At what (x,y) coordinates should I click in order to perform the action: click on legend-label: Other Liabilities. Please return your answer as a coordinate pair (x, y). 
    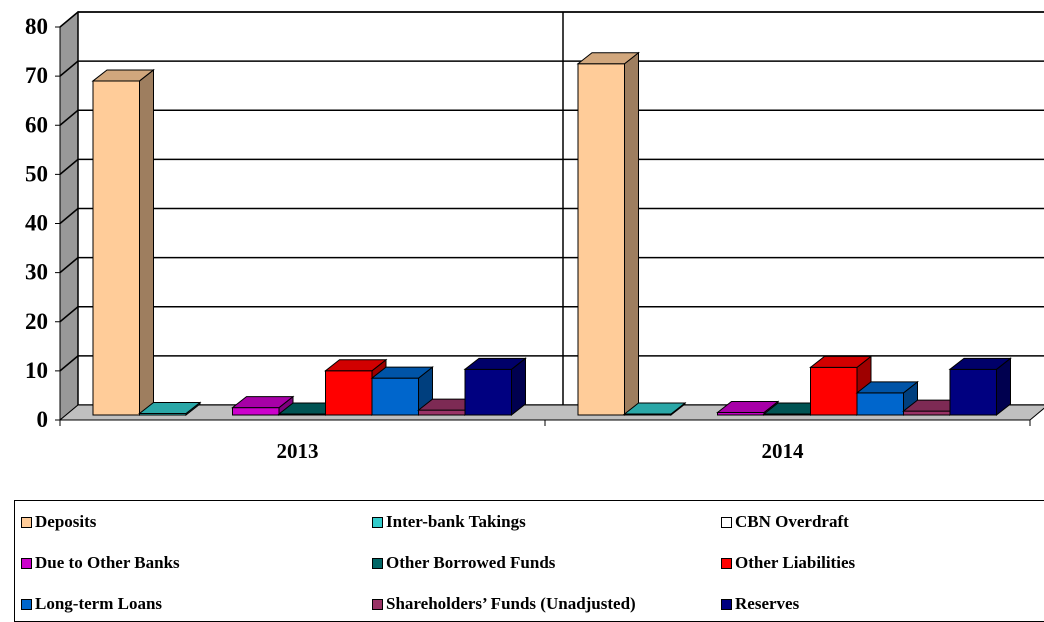
    Looking at the image, I should click on (795, 562).